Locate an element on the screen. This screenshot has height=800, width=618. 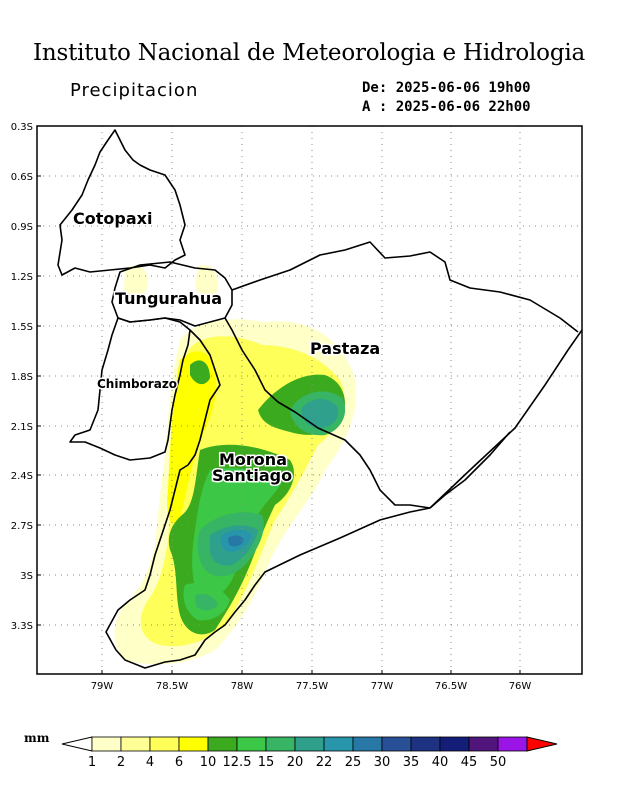
colorbar-unit: mm is located at coordinates (37, 738).